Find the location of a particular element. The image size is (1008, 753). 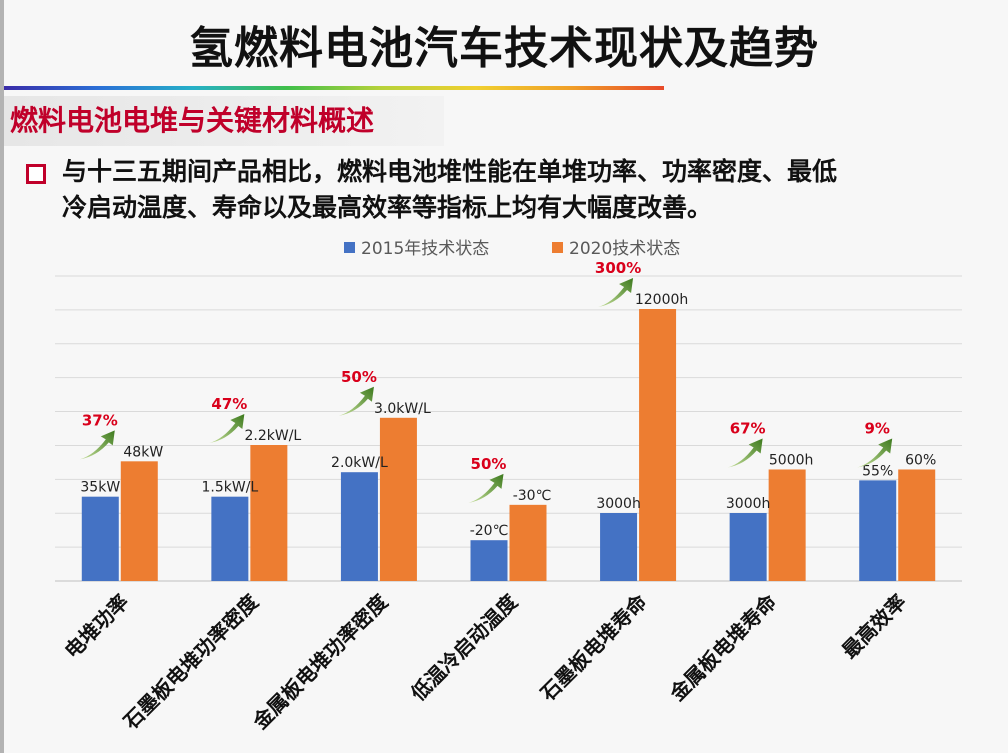

chart-legend: 2015年技术状态 2020技术状态 is located at coordinates (512, 249).